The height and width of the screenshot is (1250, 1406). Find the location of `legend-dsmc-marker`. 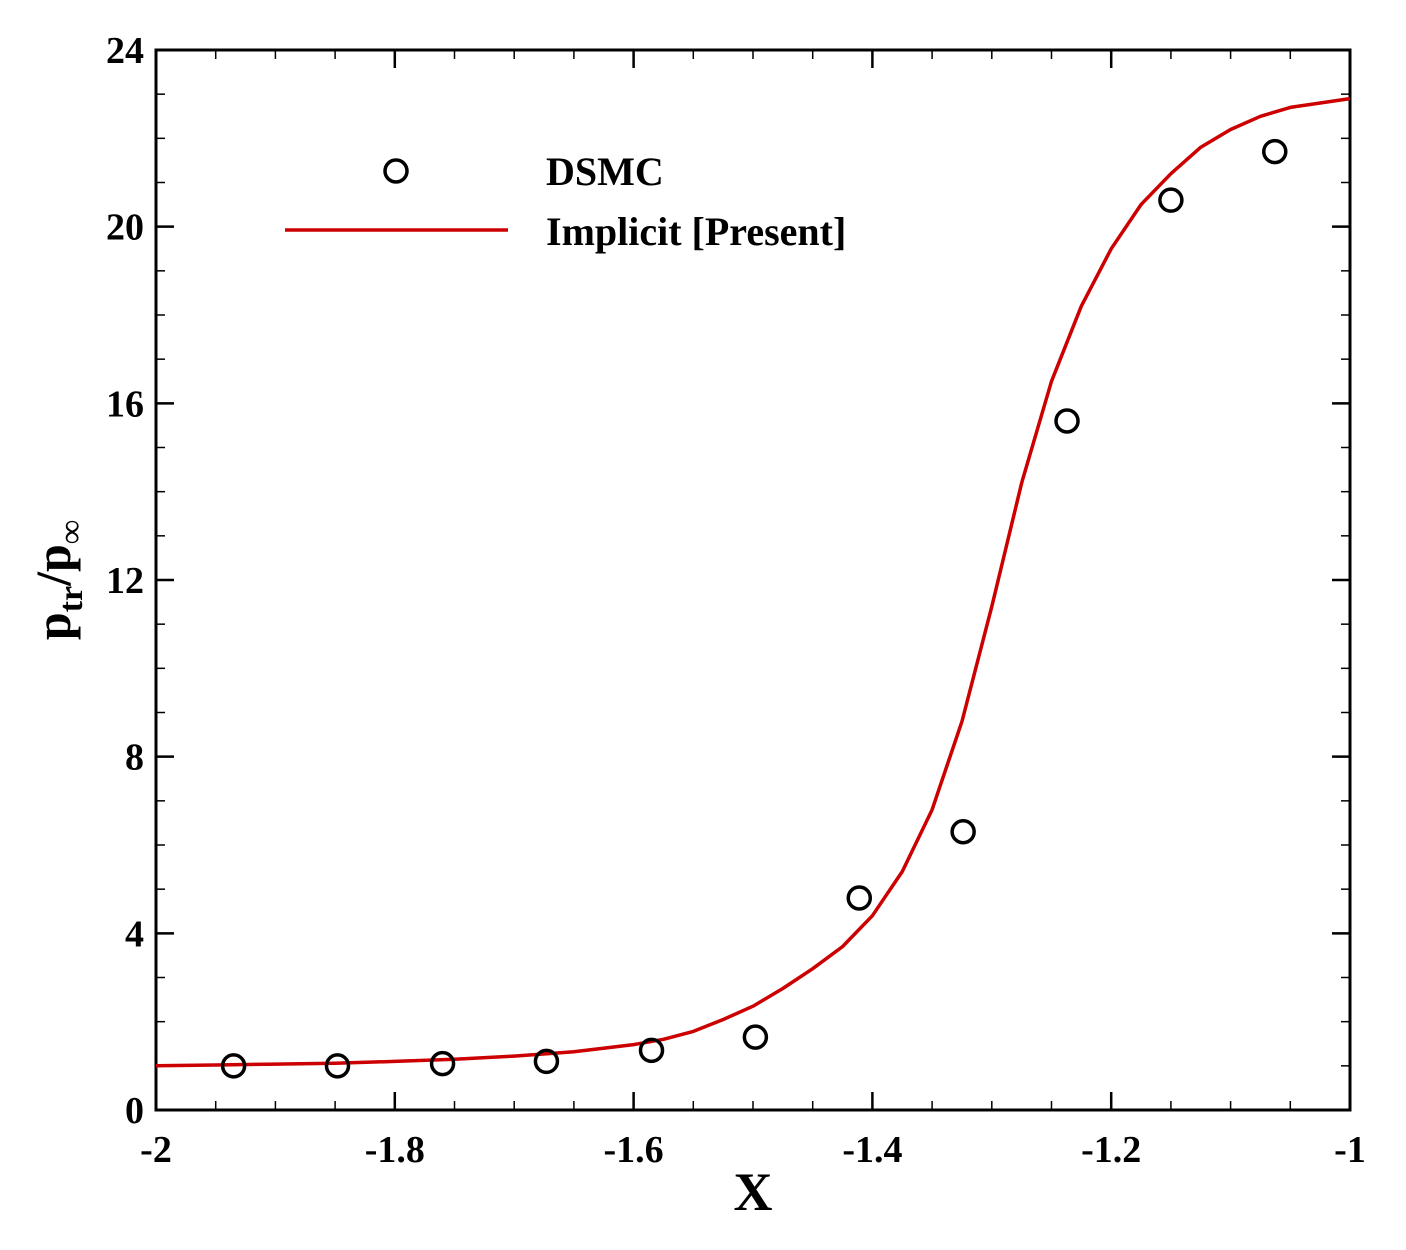

legend-dsmc-marker is located at coordinates (396, 171).